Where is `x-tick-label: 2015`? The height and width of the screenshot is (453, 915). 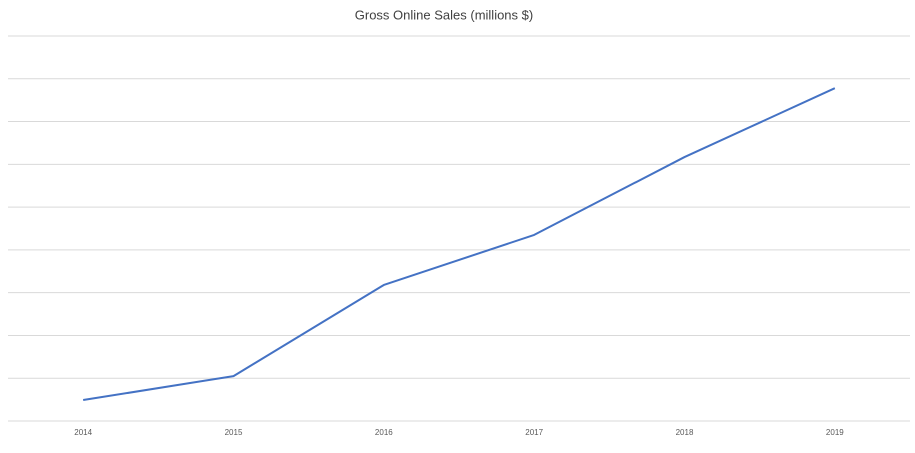 x-tick-label: 2015 is located at coordinates (234, 432).